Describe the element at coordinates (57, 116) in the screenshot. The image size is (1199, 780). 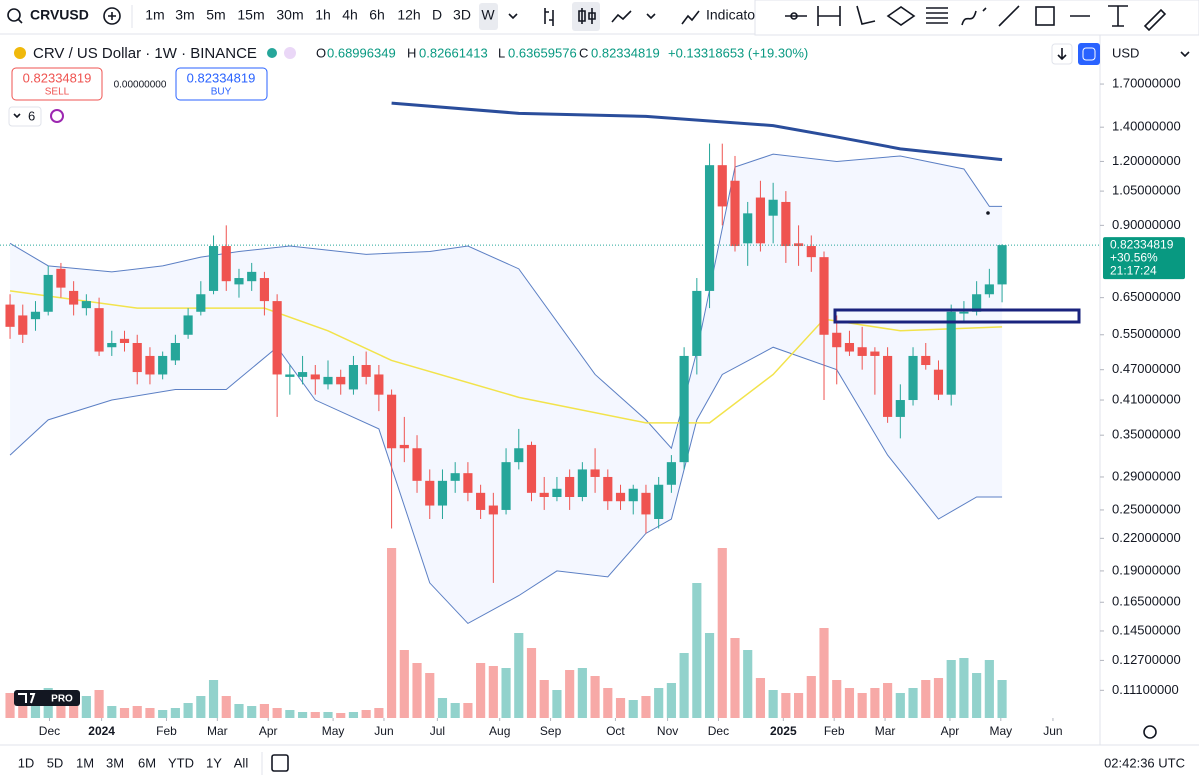
I see `indicator-icon` at that location.